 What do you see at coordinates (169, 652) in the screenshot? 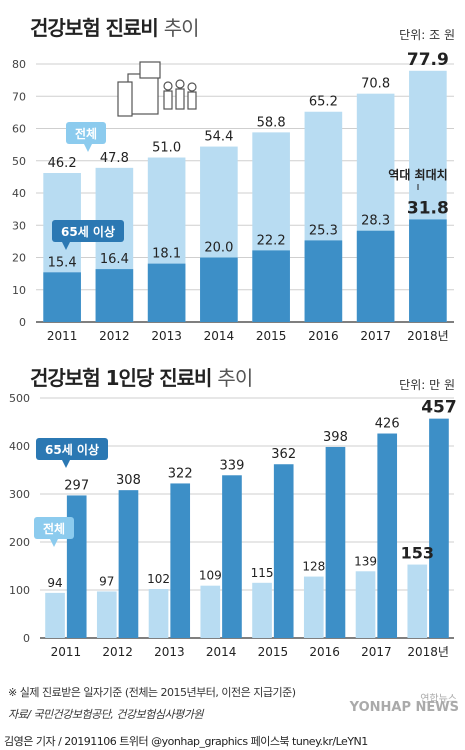
I see `chart2-xtick-label: 2013` at bounding box center [169, 652].